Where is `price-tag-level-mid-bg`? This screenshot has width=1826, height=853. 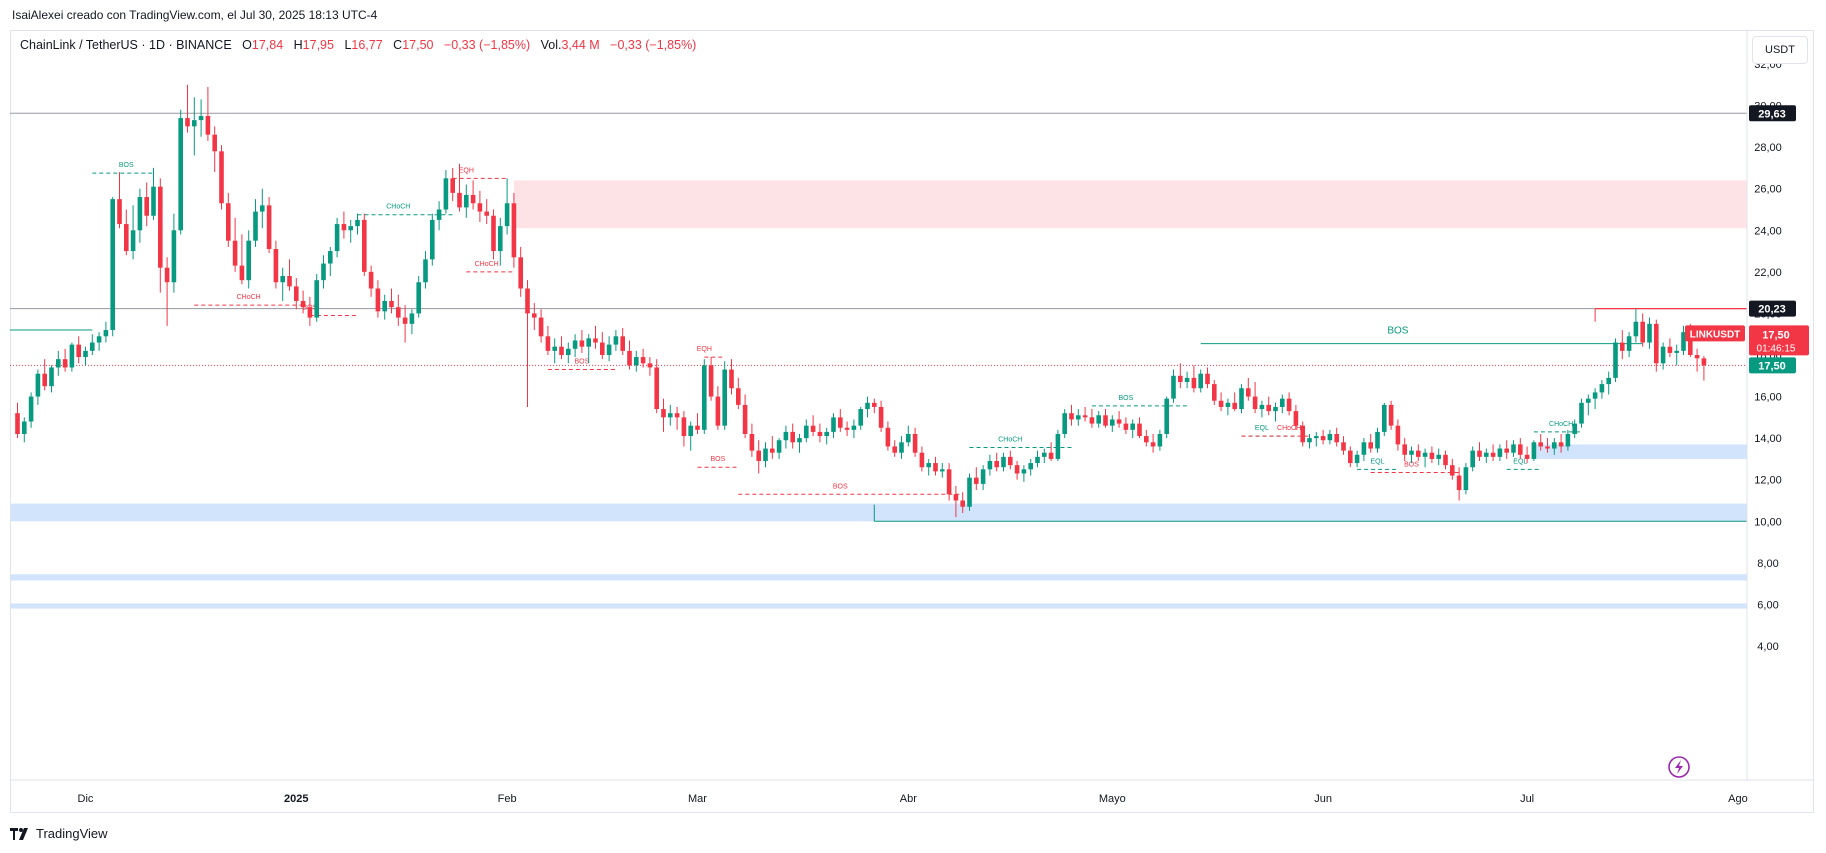 price-tag-level-mid-bg is located at coordinates (1772, 308).